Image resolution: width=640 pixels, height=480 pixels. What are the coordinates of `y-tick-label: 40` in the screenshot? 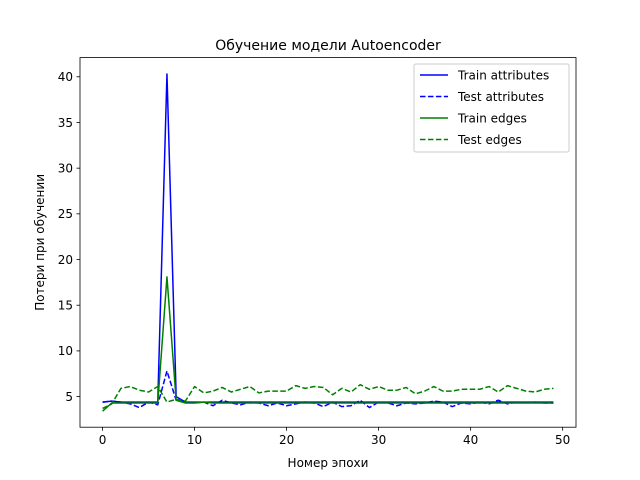 It's located at (65, 77).